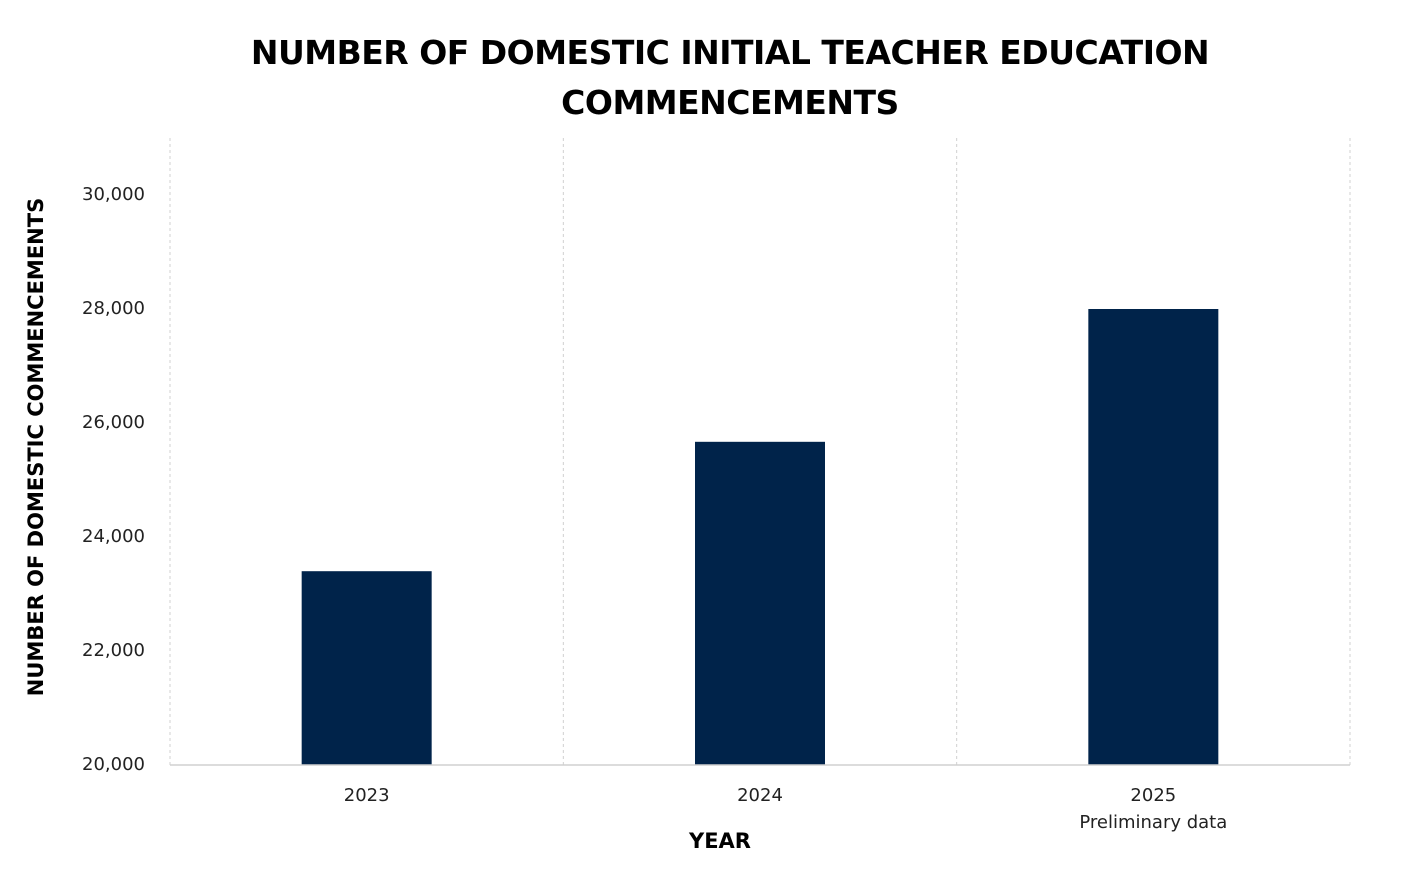 This screenshot has width=1418, height=878. What do you see at coordinates (113, 650) in the screenshot?
I see `y-tick-label: 22,000` at bounding box center [113, 650].